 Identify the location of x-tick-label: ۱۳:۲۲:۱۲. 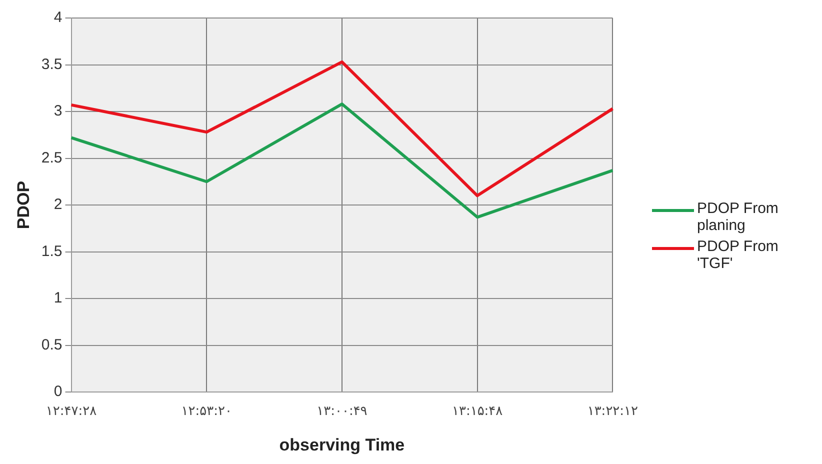
(612, 412).